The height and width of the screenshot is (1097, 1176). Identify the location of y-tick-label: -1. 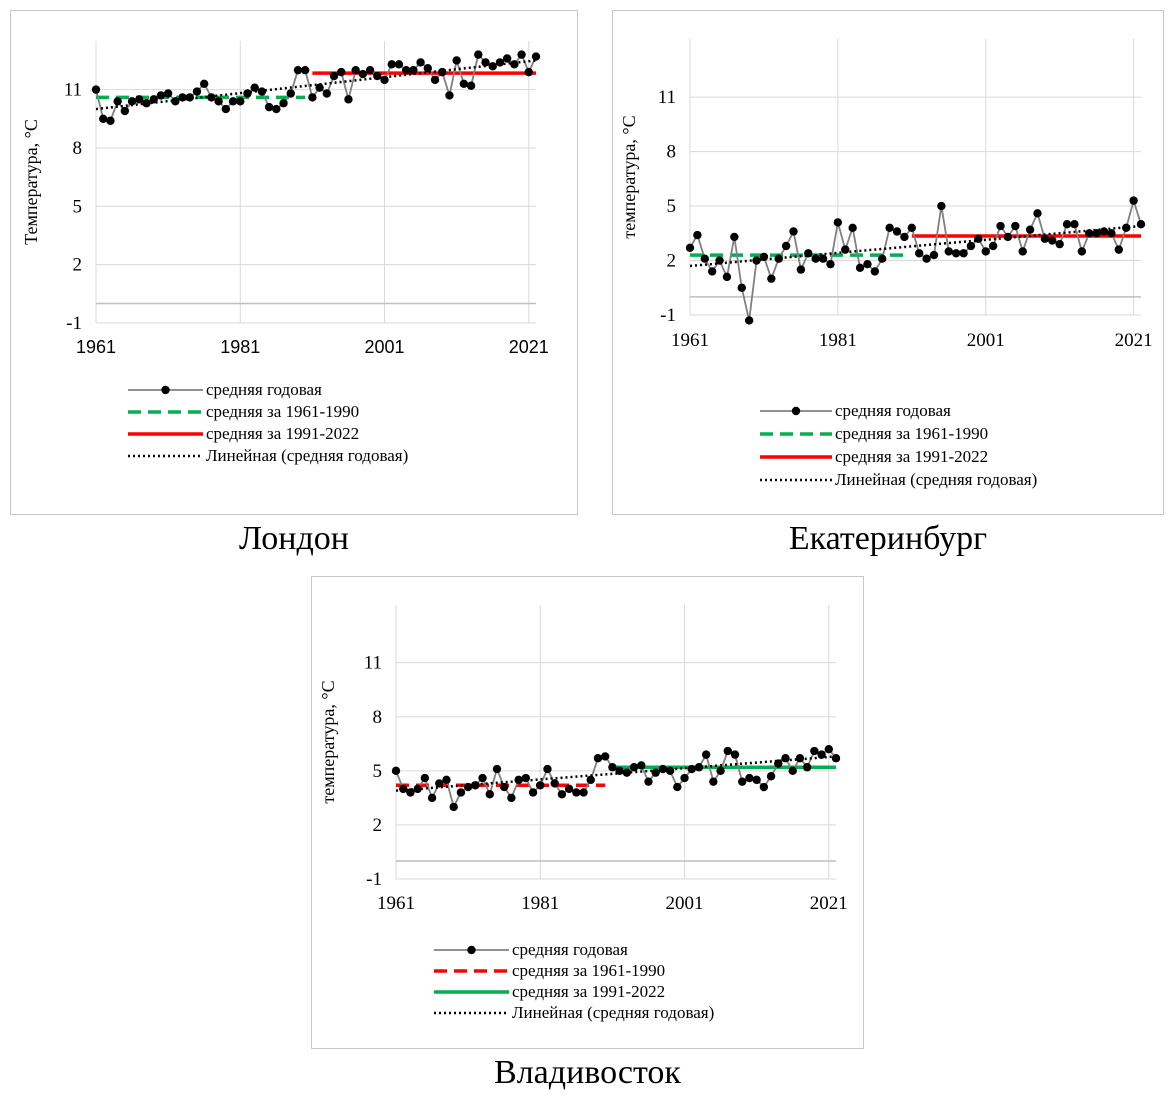
(668, 315).